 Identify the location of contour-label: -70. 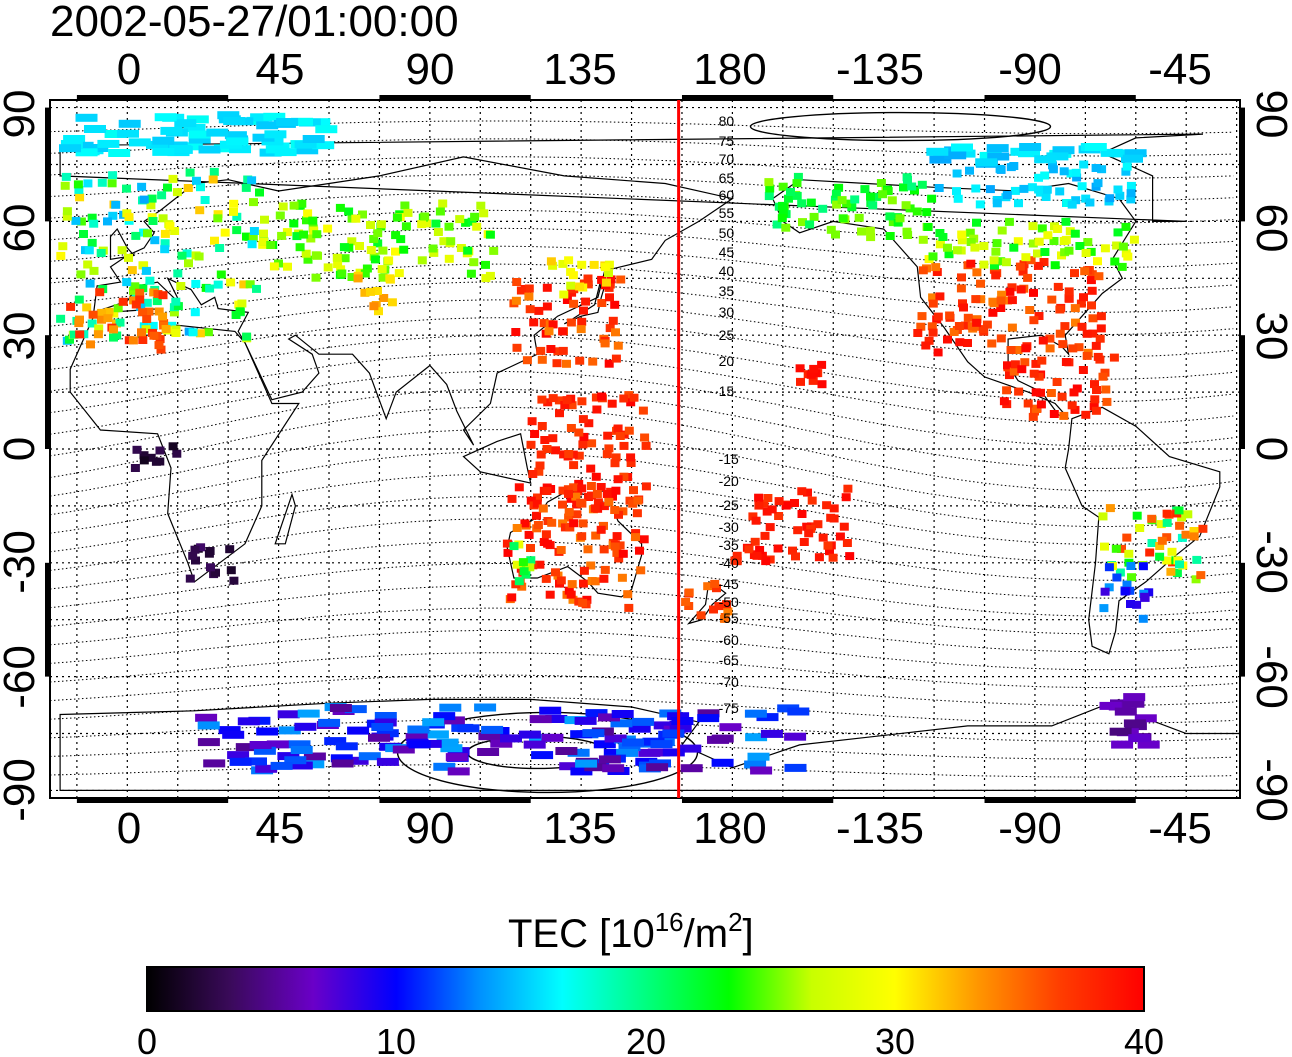
(729, 682).